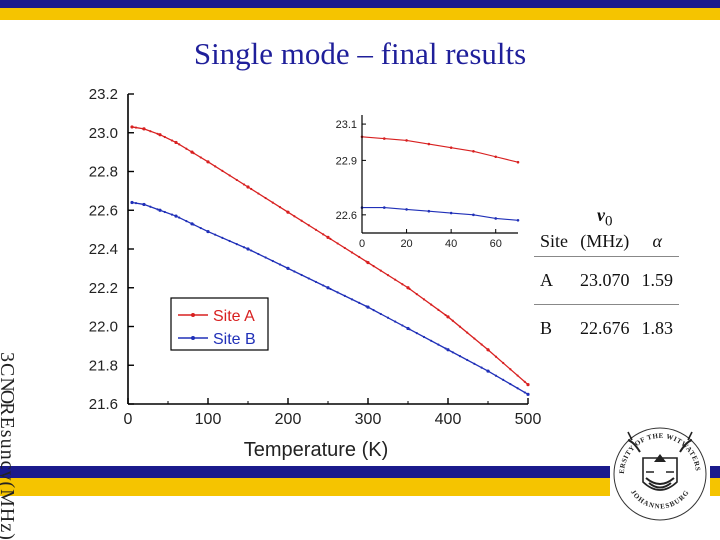 The width and height of the screenshot is (720, 540). I want to click on row-a-alpha: 1.59, so click(657, 280).